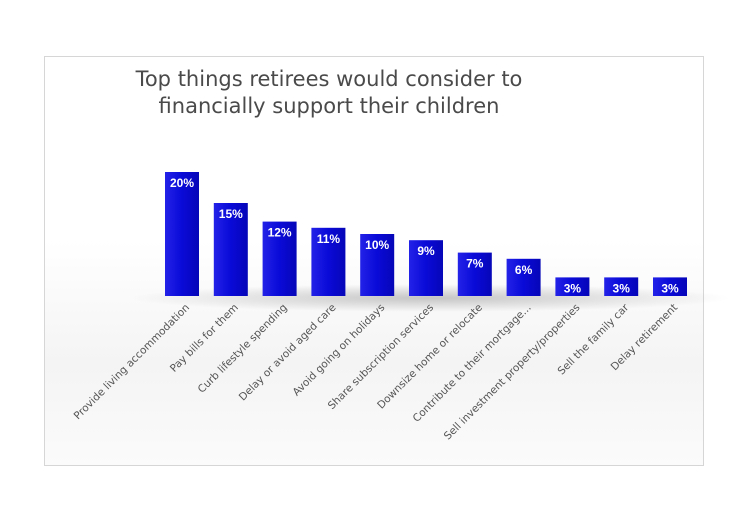 The image size is (747, 523). I want to click on x-tick-label-3: Delay or avoid aged care, so click(288, 353).